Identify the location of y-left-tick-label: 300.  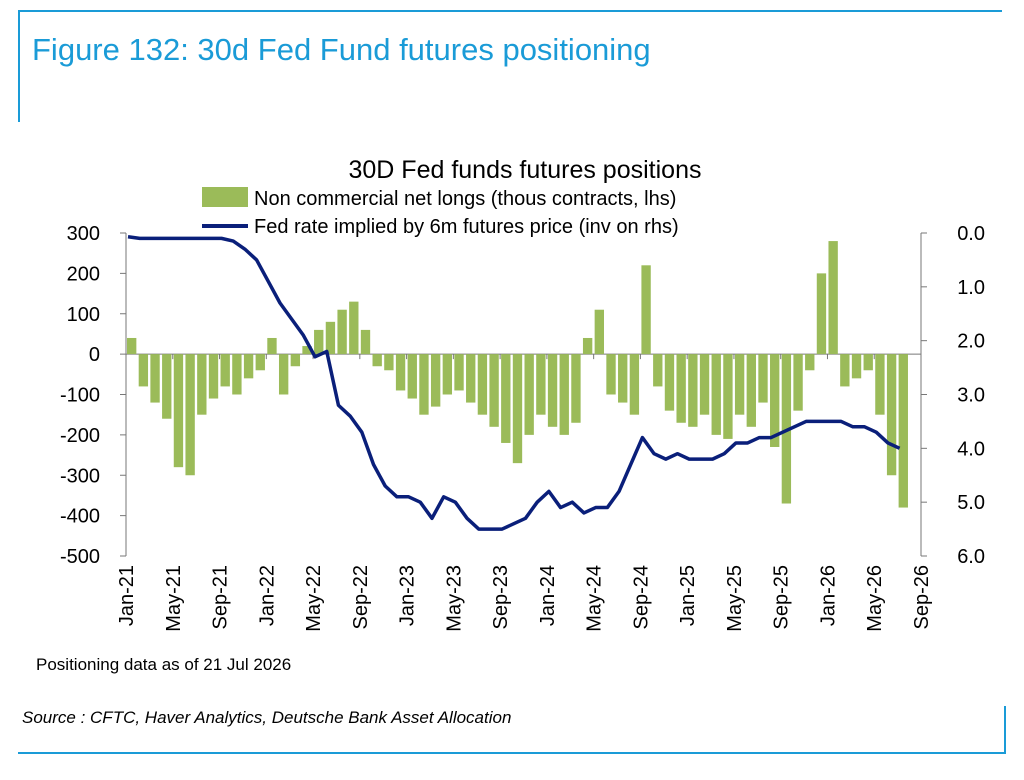
(83, 234).